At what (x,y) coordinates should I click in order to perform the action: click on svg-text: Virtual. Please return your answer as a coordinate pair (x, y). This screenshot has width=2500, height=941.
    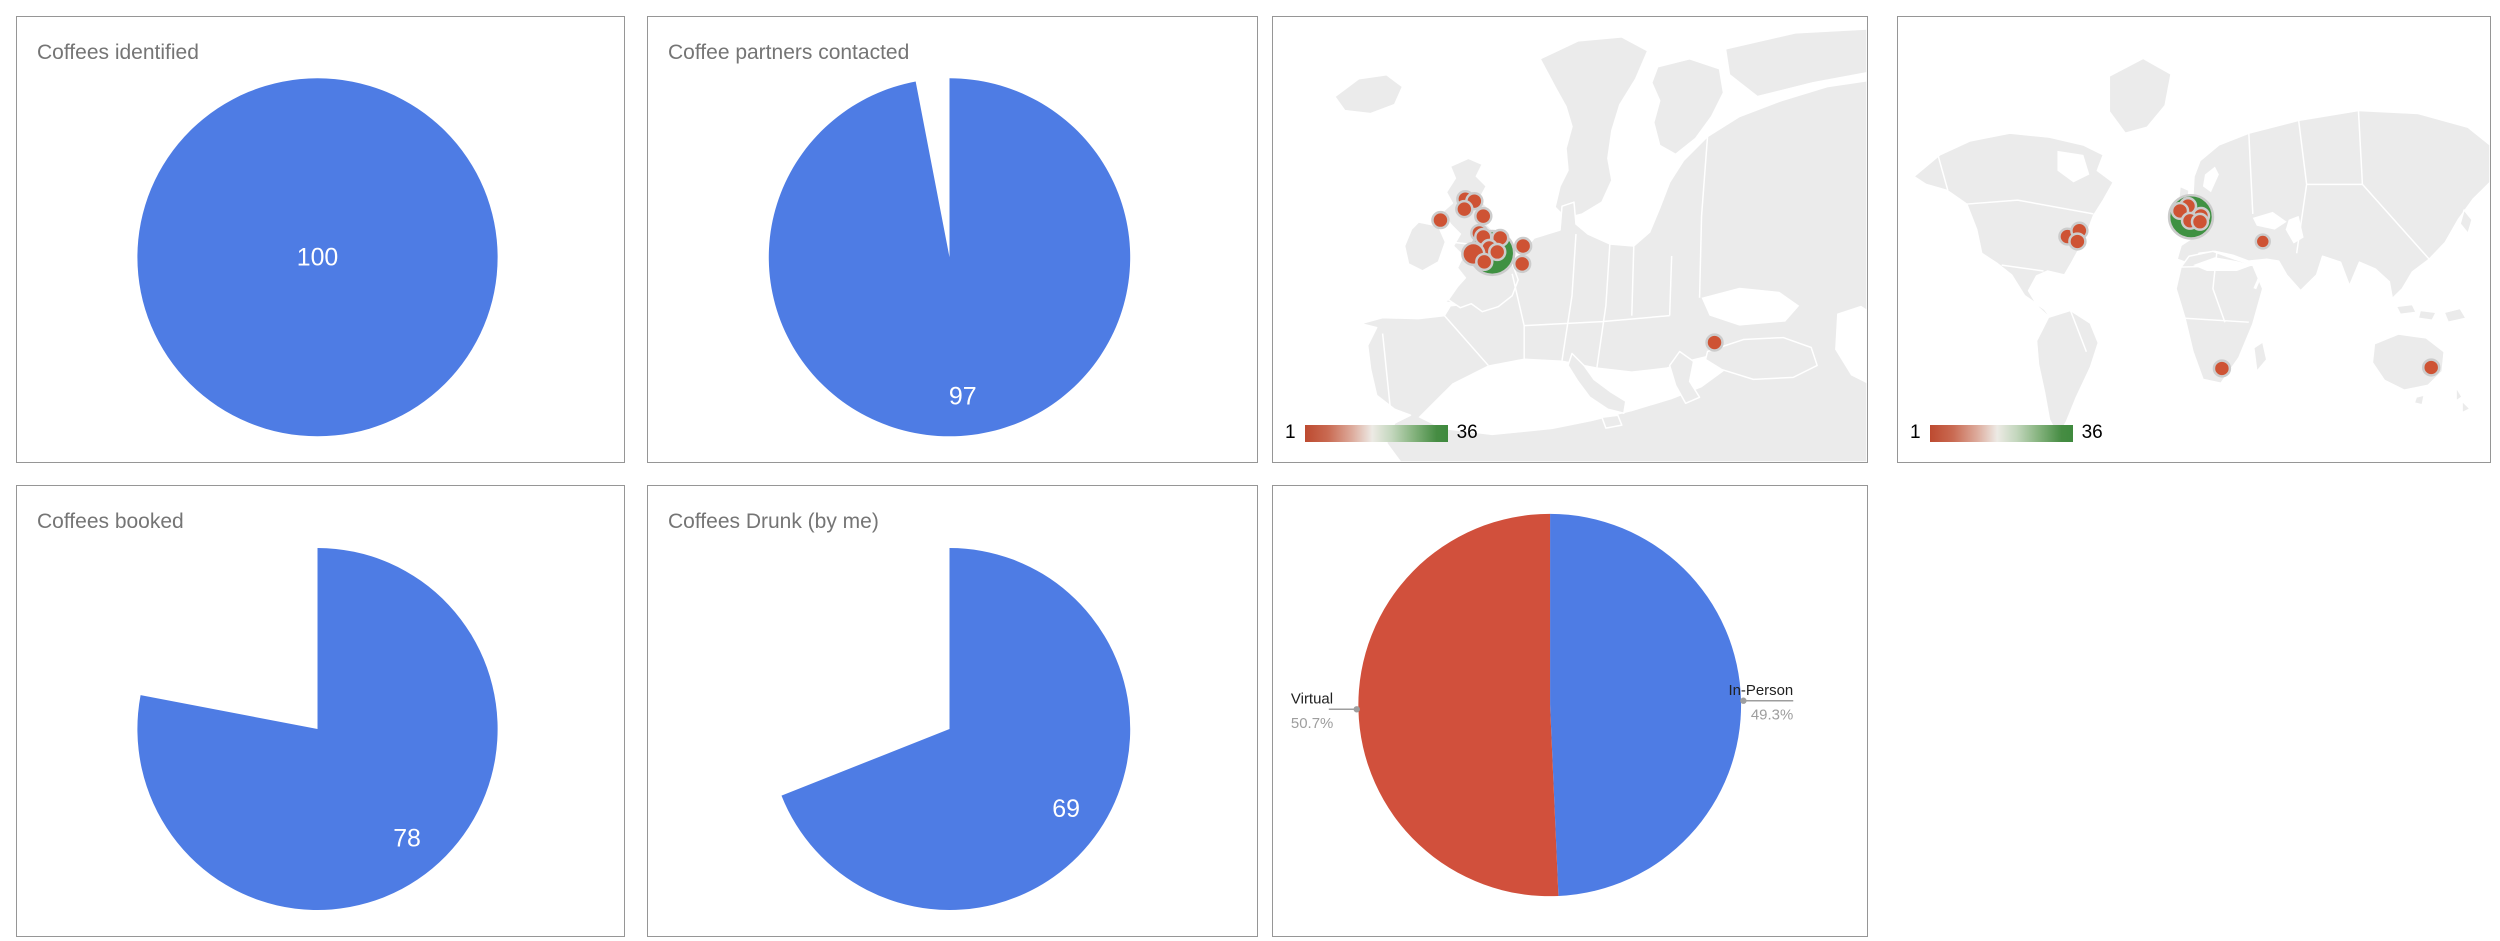
    Looking at the image, I should click on (1312, 698).